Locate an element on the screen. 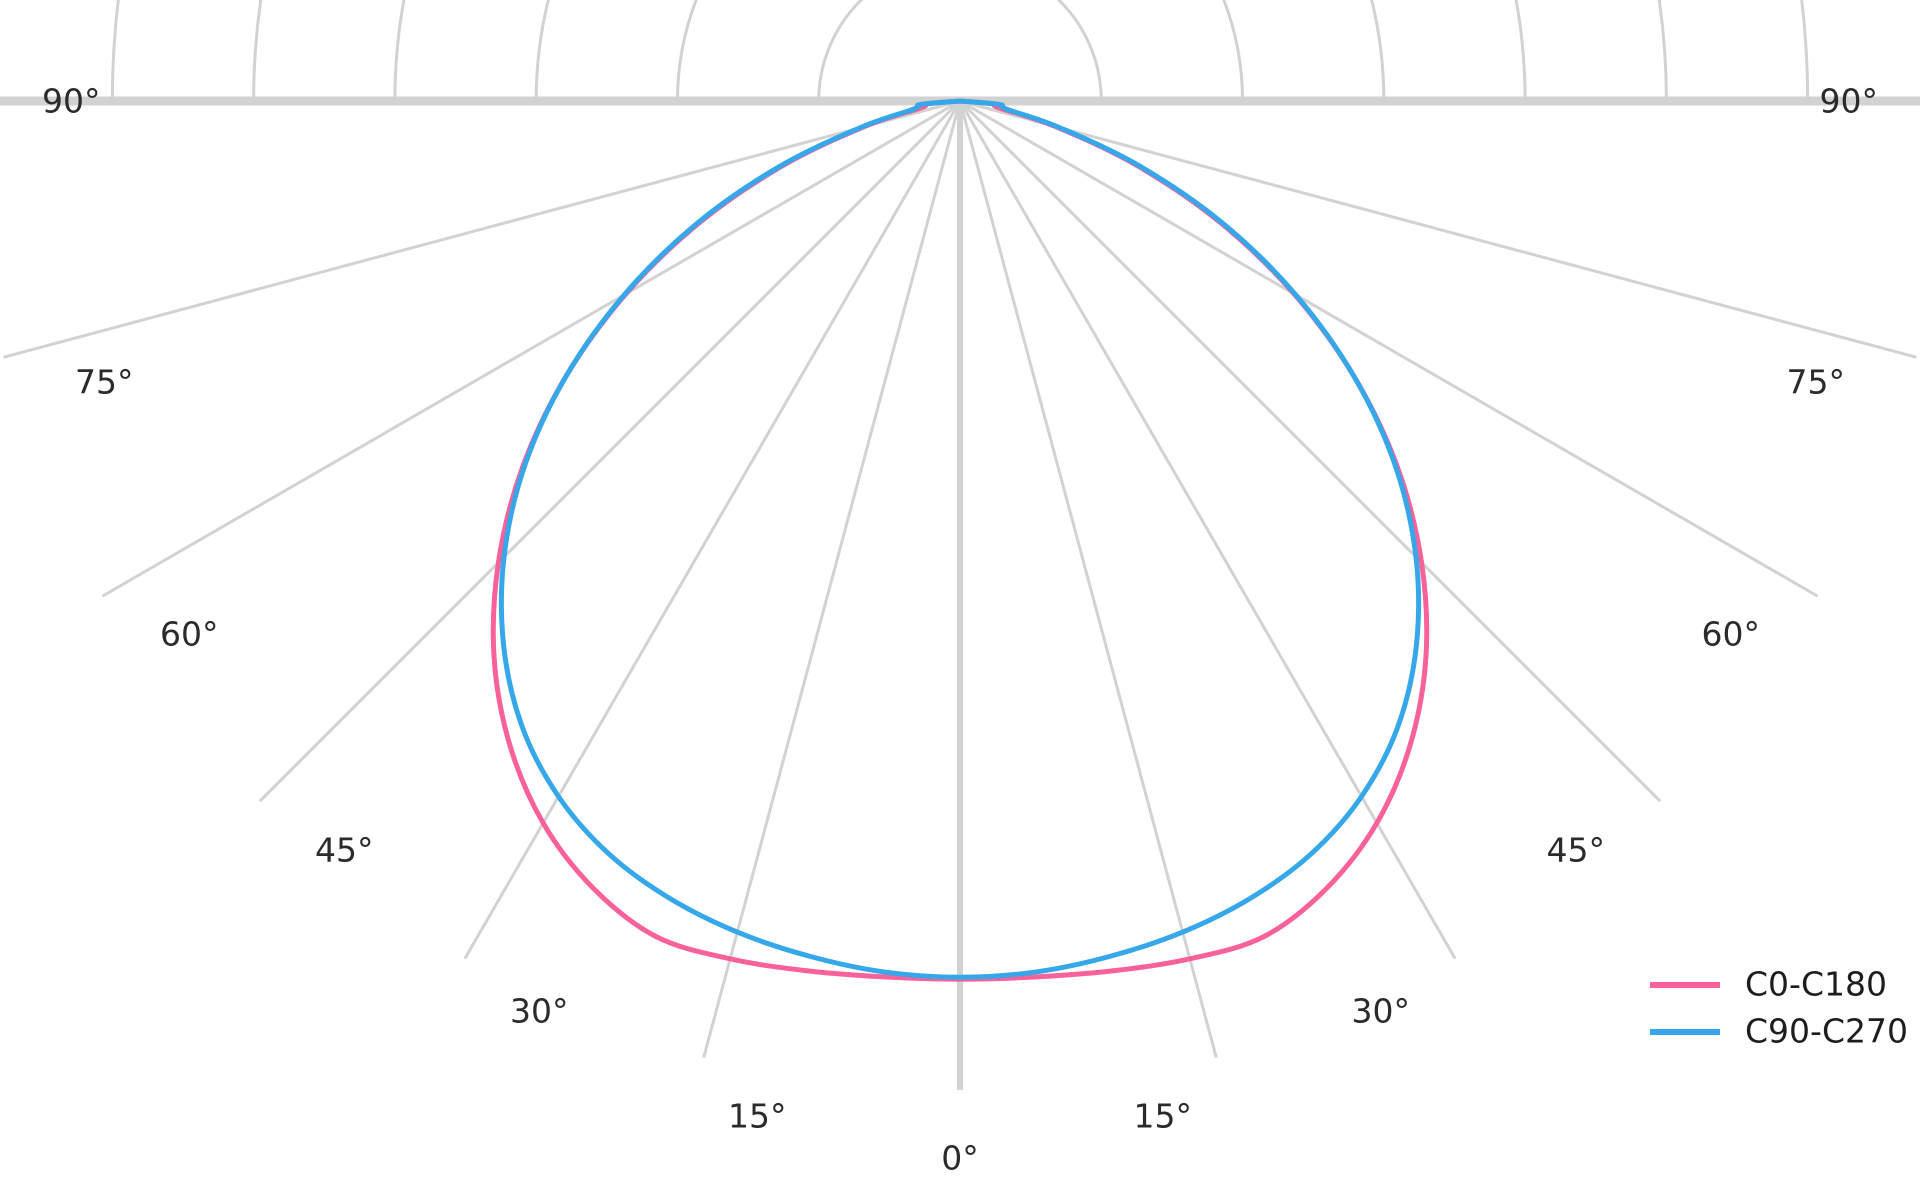  label-45-right: 45° is located at coordinates (1576, 850).